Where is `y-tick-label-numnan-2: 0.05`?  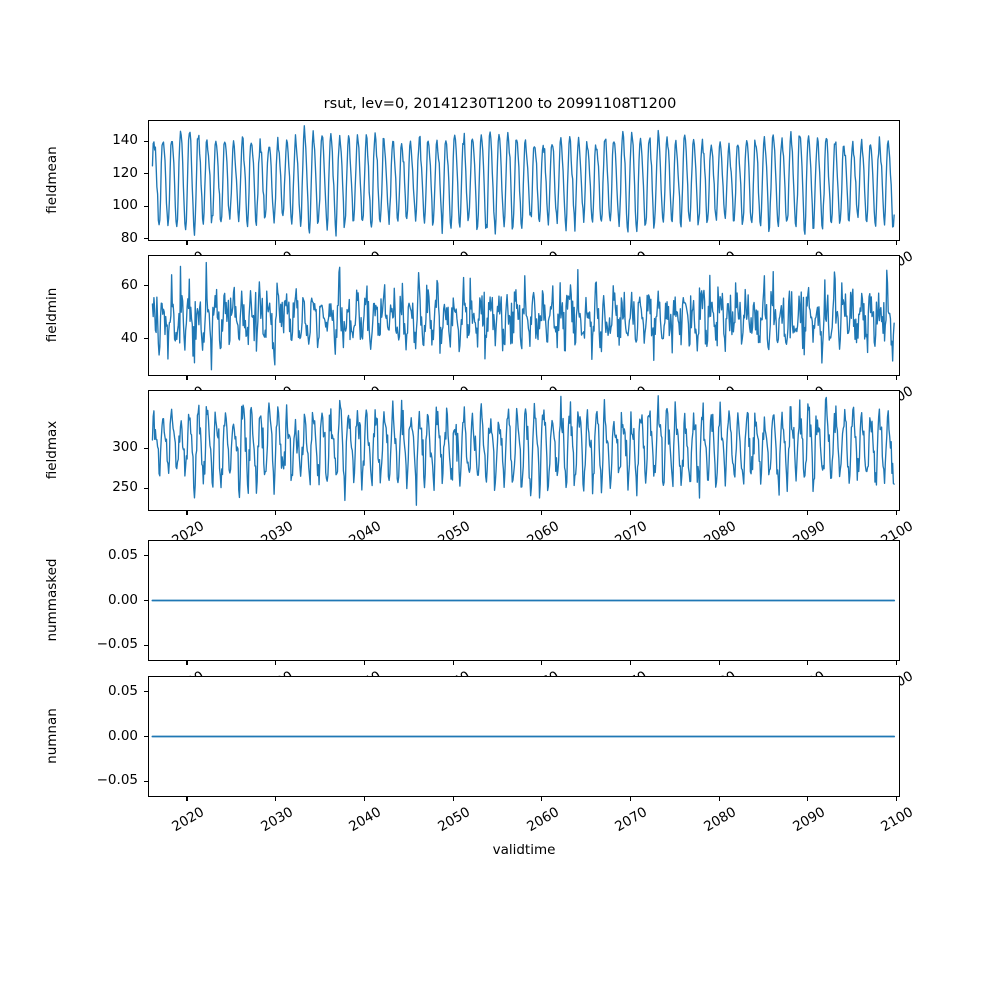
y-tick-label-numnan-2: 0.05 is located at coordinates (122, 690).